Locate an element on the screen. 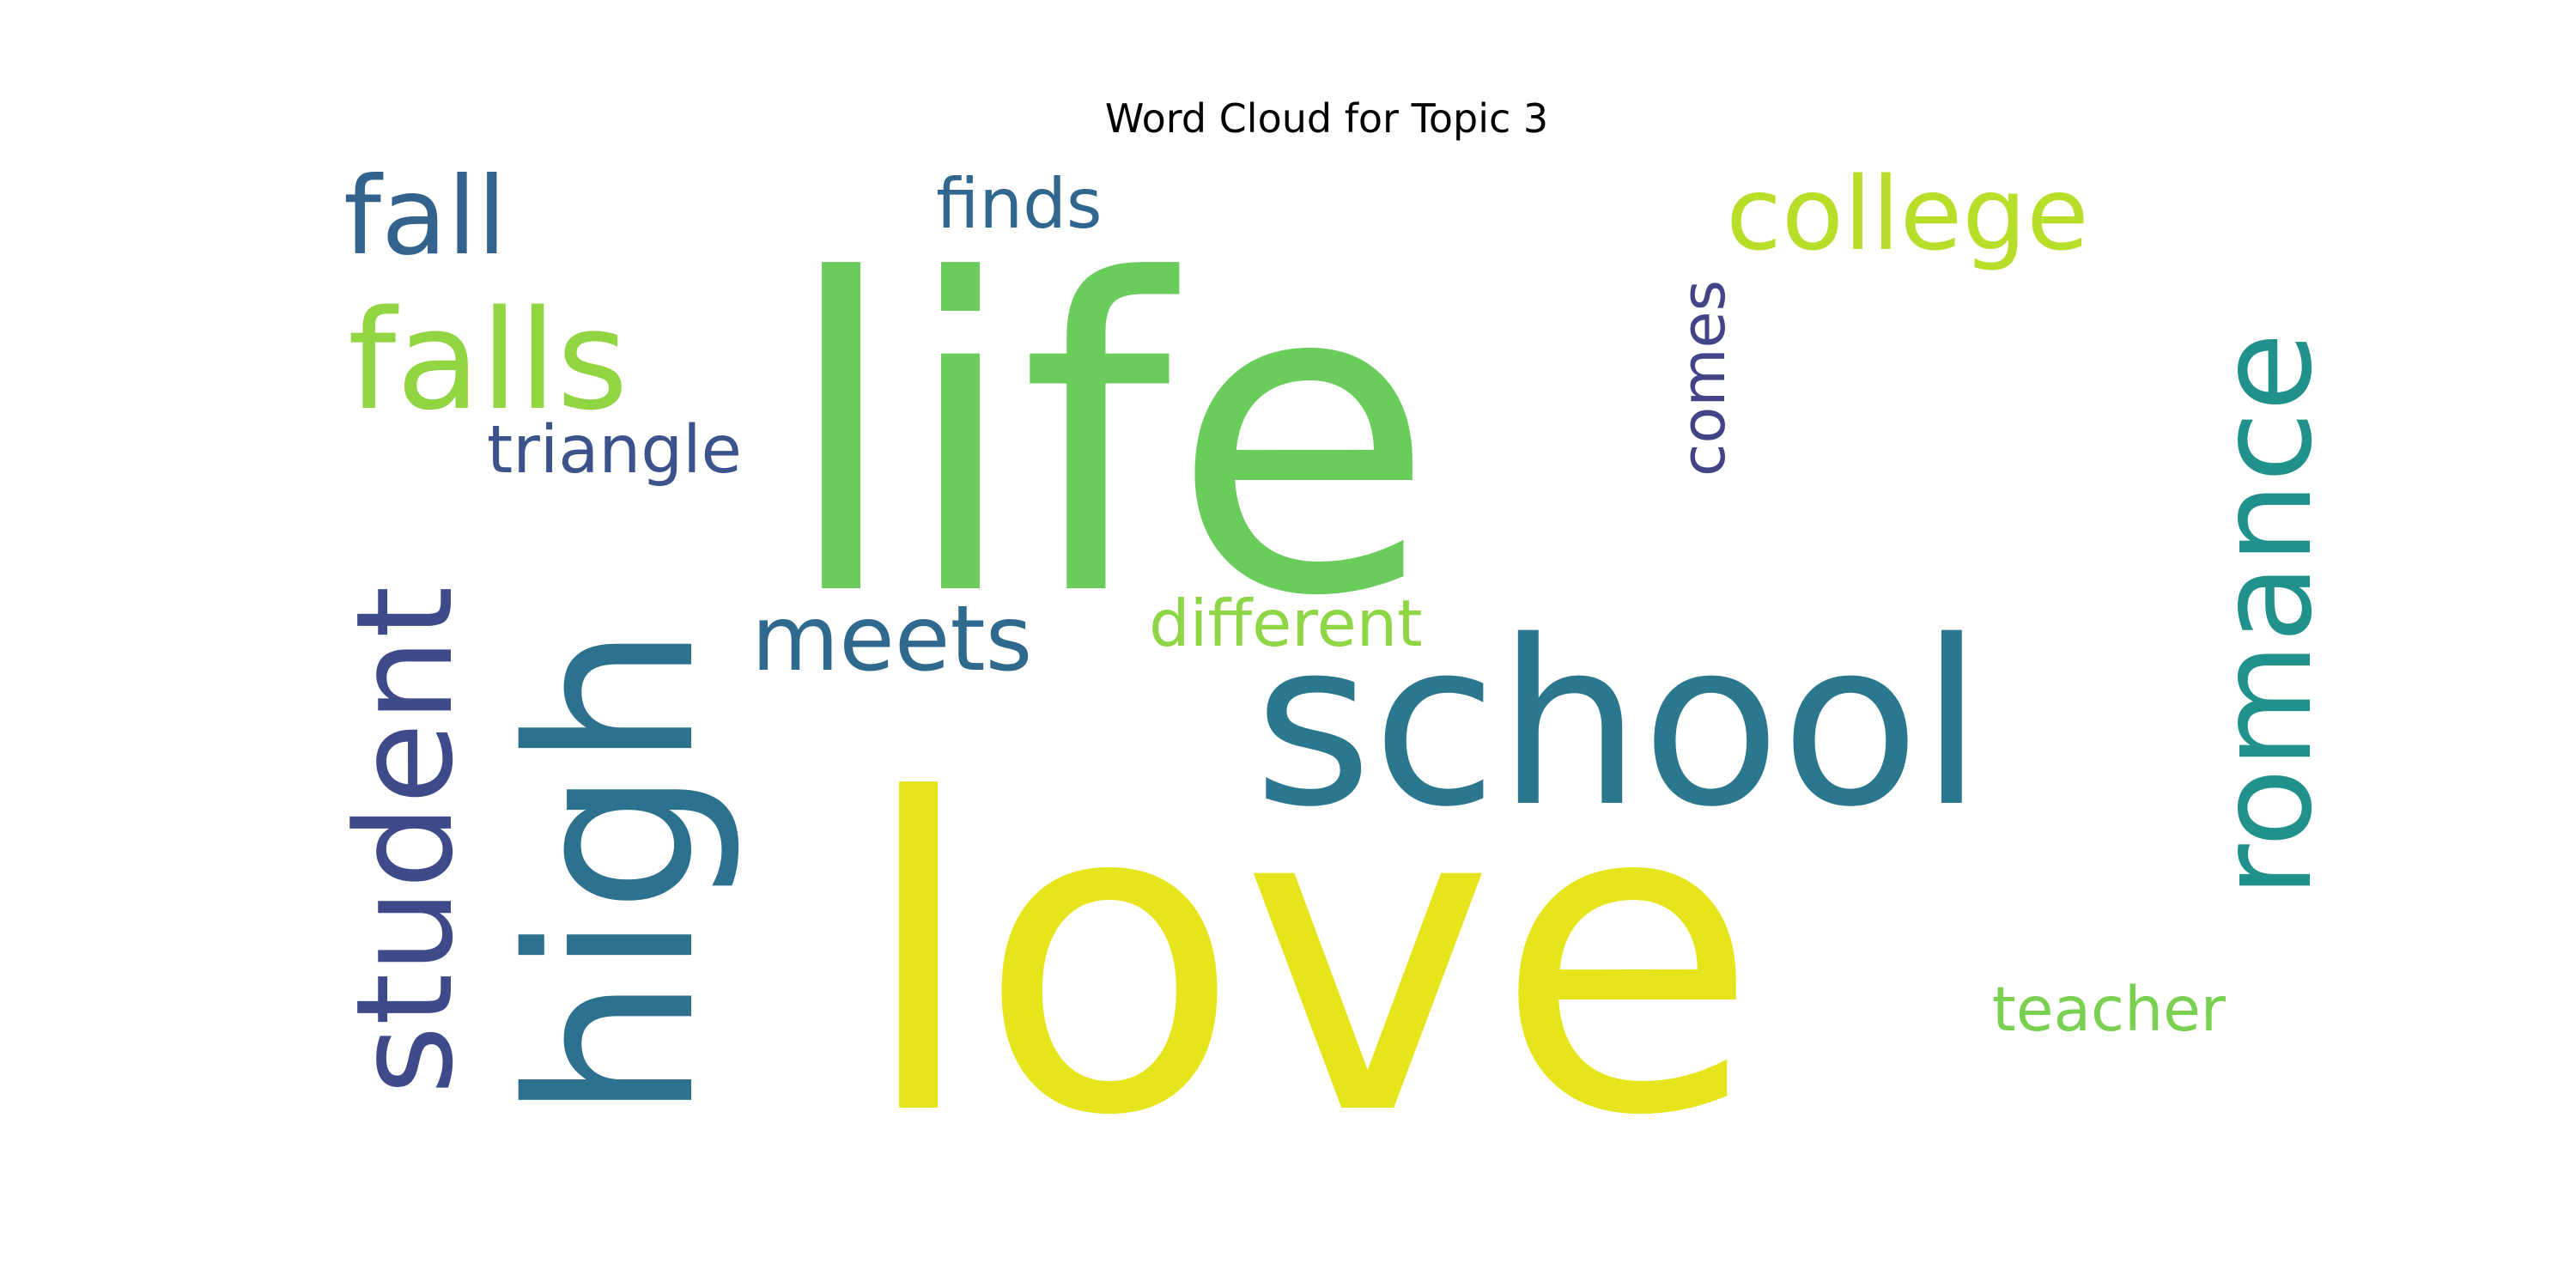  word-school: school is located at coordinates (1619, 724).